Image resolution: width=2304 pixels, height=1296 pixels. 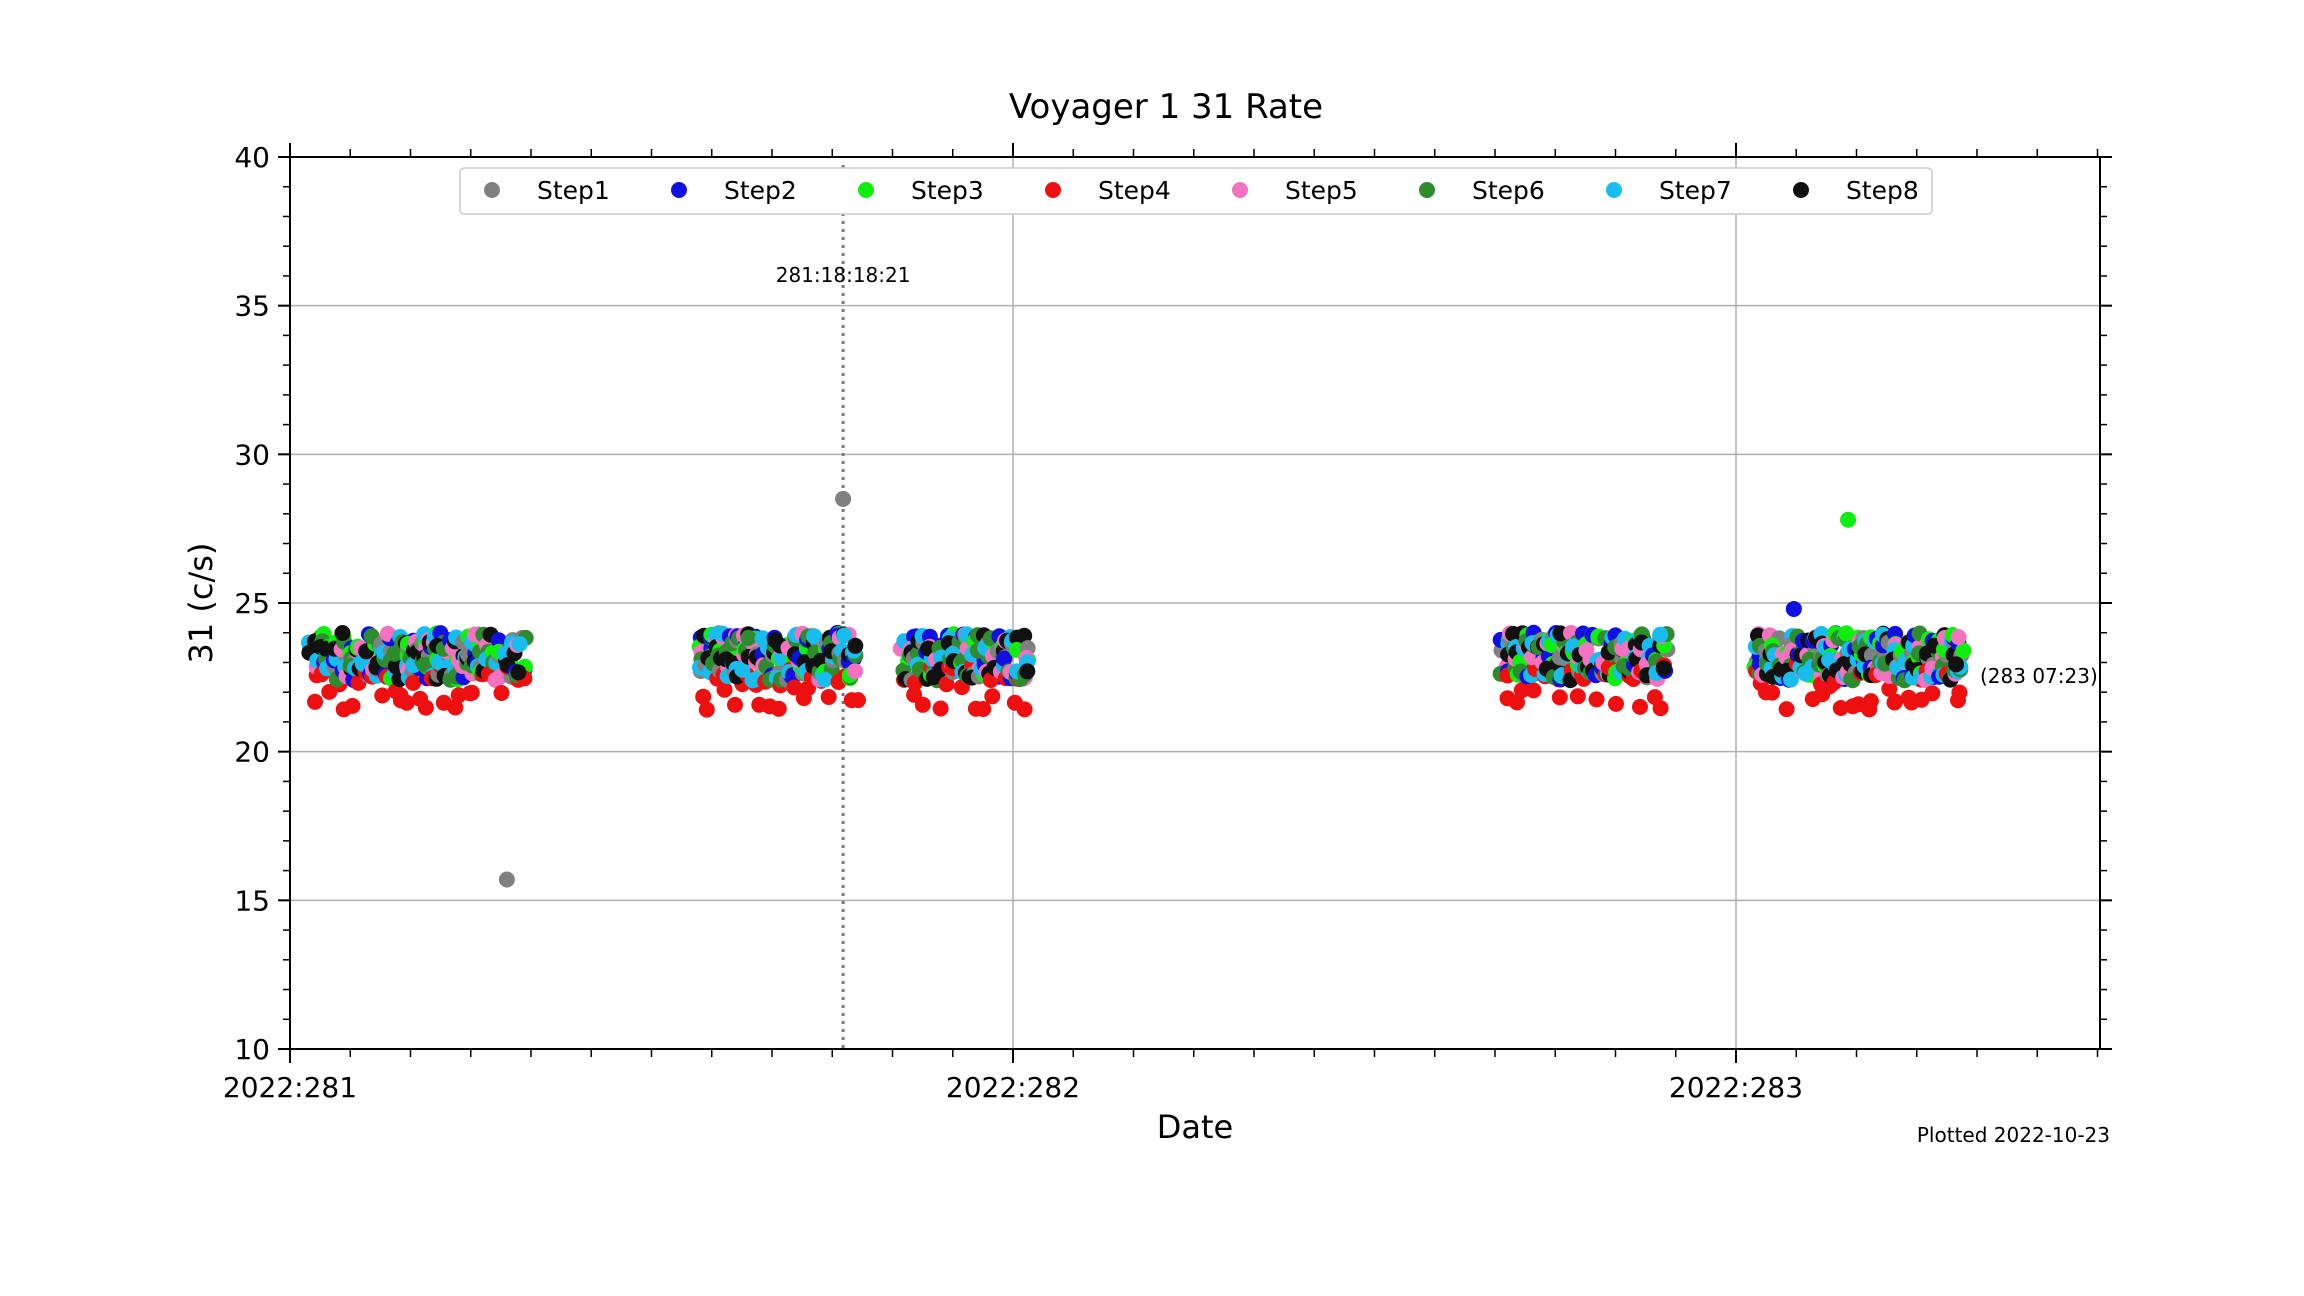 I want to click on y-tick-label: 15, so click(x=252, y=900).